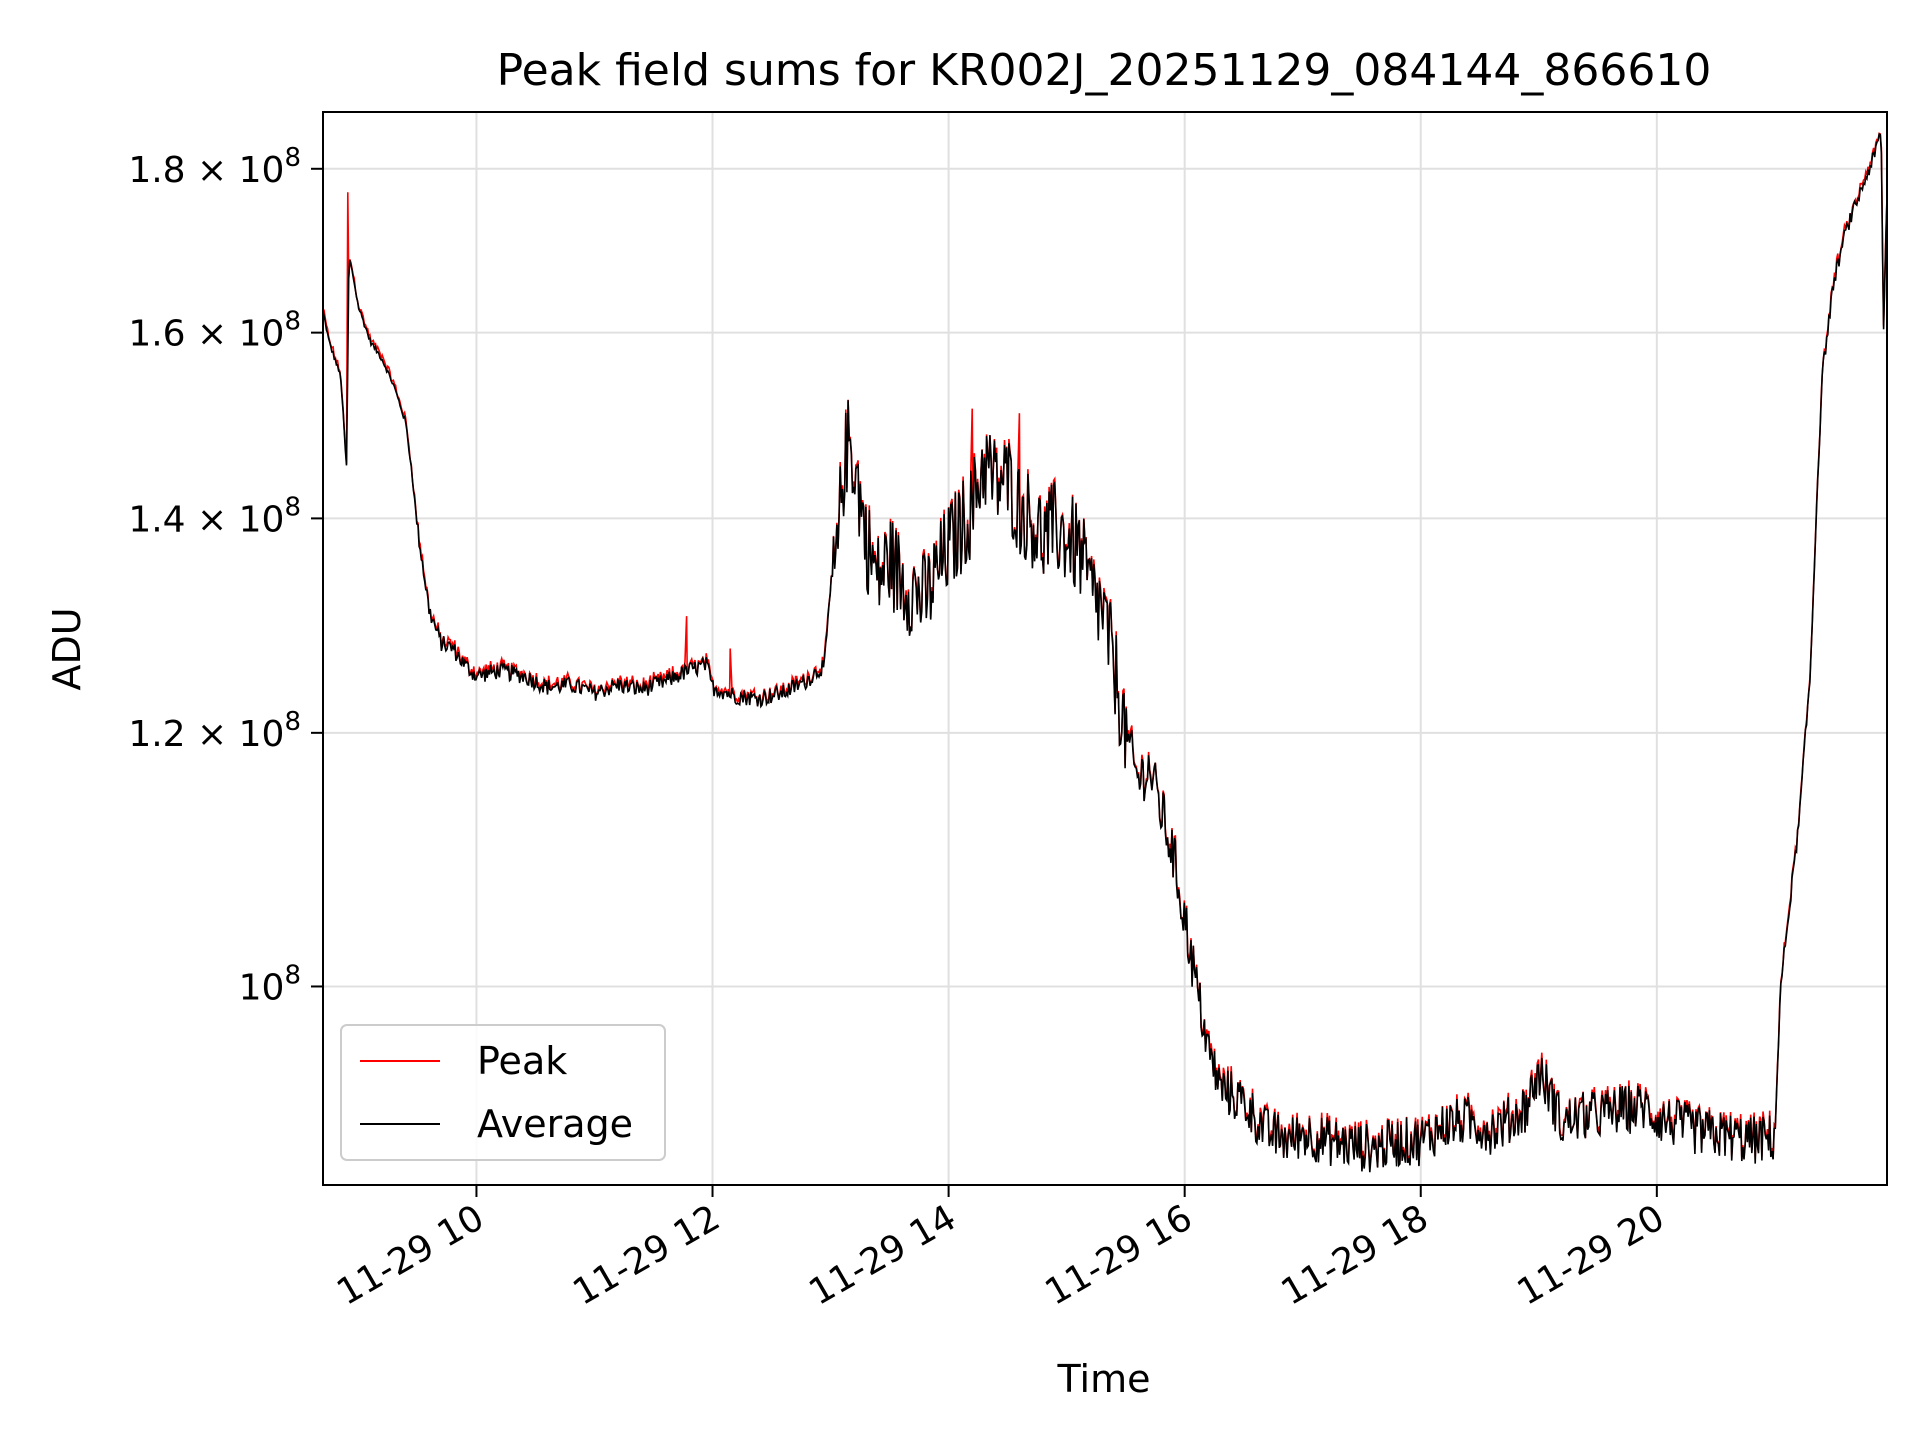 Image resolution: width=1920 pixels, height=1440 pixels. Describe the element at coordinates (1104, 1379) in the screenshot. I see `x-axis-label: Time` at that location.